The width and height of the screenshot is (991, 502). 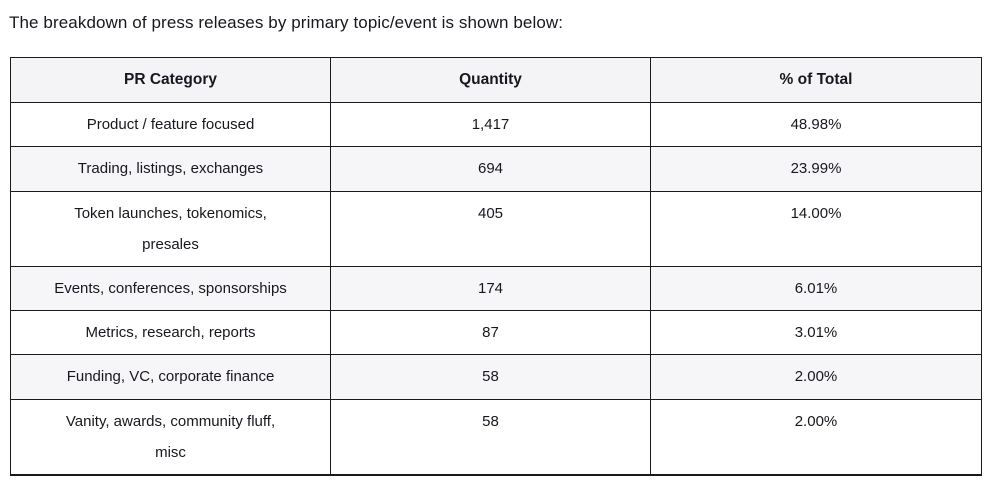 I want to click on cell-quantity: 405, so click(x=490, y=228).